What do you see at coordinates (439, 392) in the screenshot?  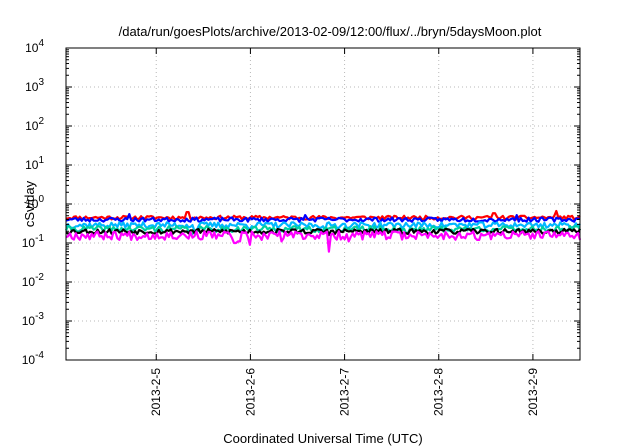 I see `x-tick-label: 2013-2-8` at bounding box center [439, 392].